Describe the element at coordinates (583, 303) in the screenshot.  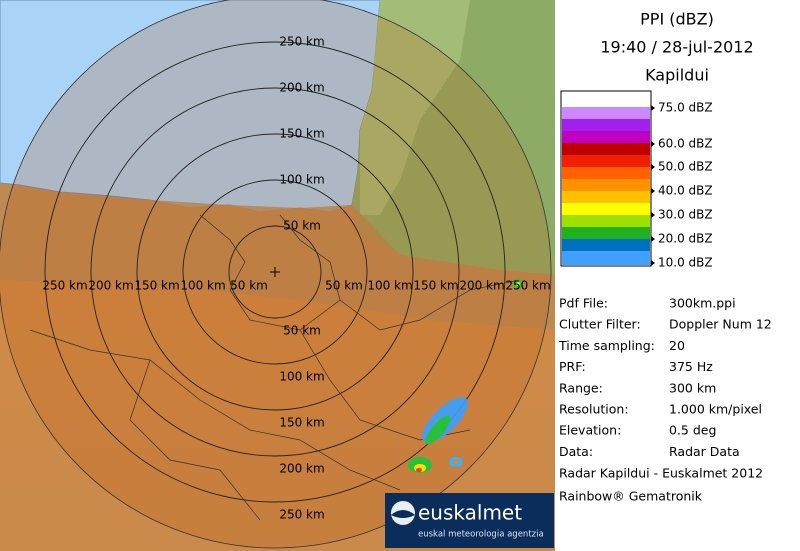
I see `info-label: Pdf File:` at that location.